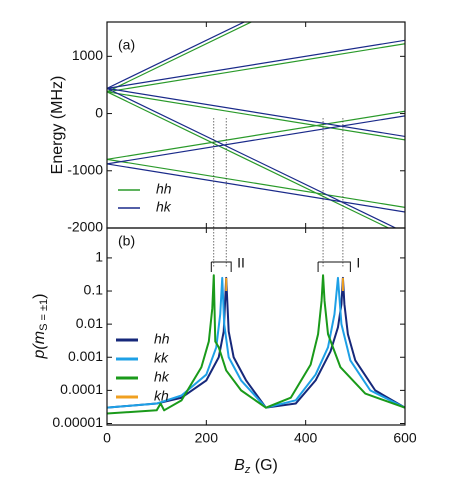  What do you see at coordinates (405, 438) in the screenshot?
I see `x-tick-label: 600` at bounding box center [405, 438].